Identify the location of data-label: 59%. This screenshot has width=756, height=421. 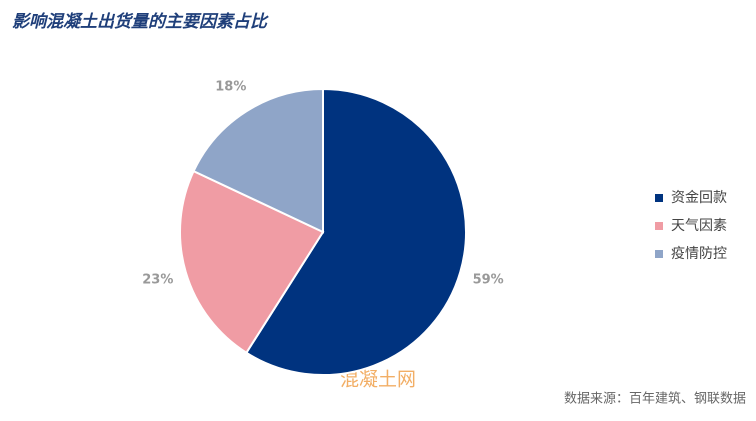
(488, 279).